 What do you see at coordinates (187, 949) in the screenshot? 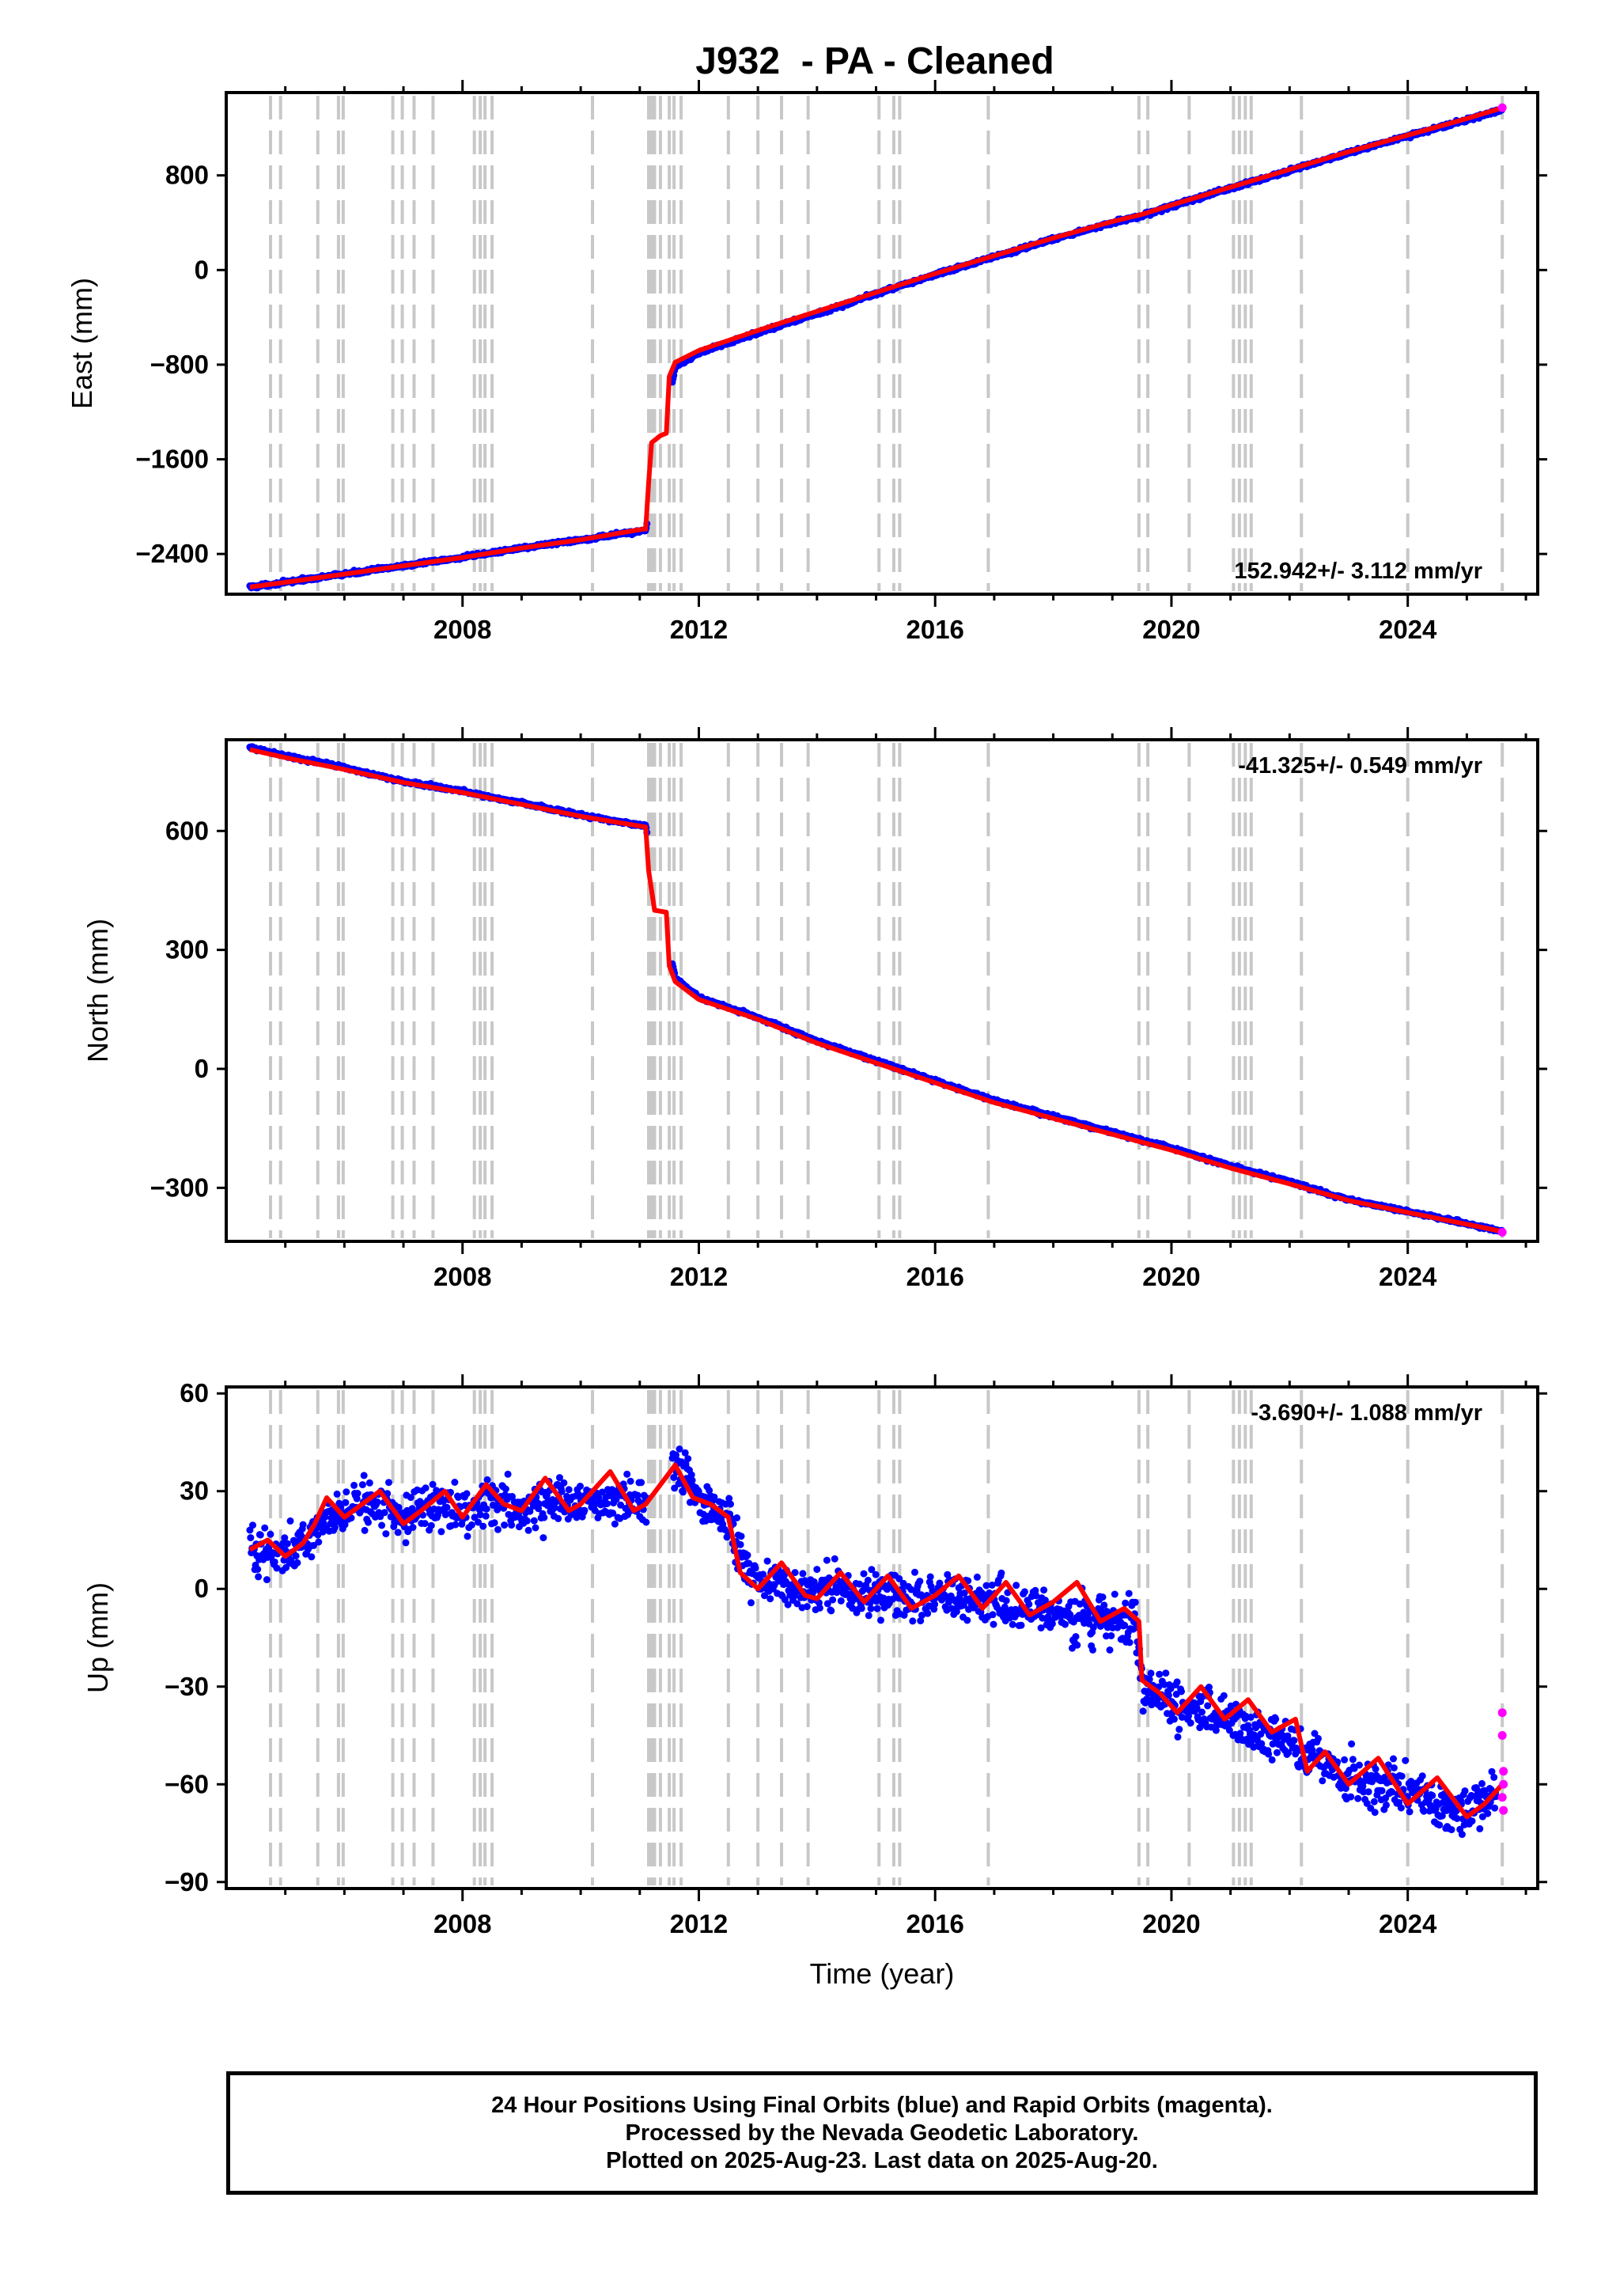
I see `y-tick-label: 300` at bounding box center [187, 949].